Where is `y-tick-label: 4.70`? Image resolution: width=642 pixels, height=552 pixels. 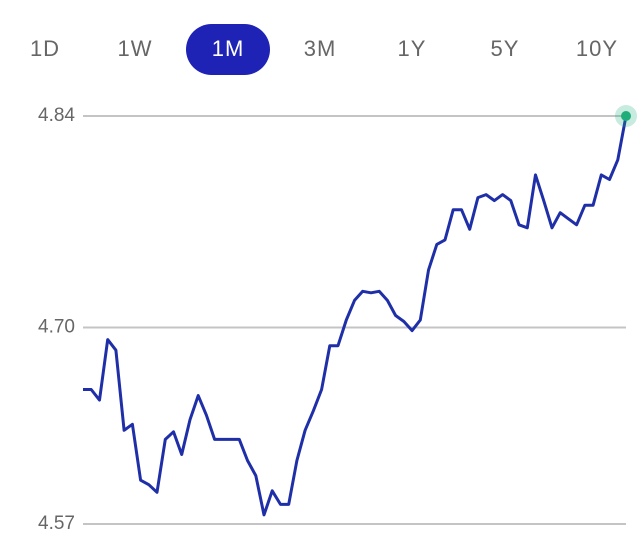 y-tick-label: 4.70 is located at coordinates (56, 327).